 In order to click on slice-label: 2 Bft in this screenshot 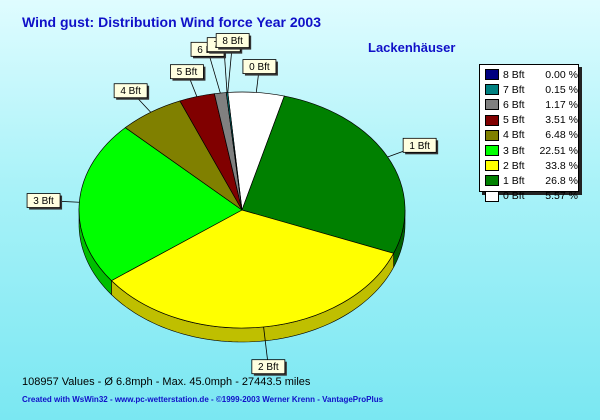, I will do `click(269, 367)`.